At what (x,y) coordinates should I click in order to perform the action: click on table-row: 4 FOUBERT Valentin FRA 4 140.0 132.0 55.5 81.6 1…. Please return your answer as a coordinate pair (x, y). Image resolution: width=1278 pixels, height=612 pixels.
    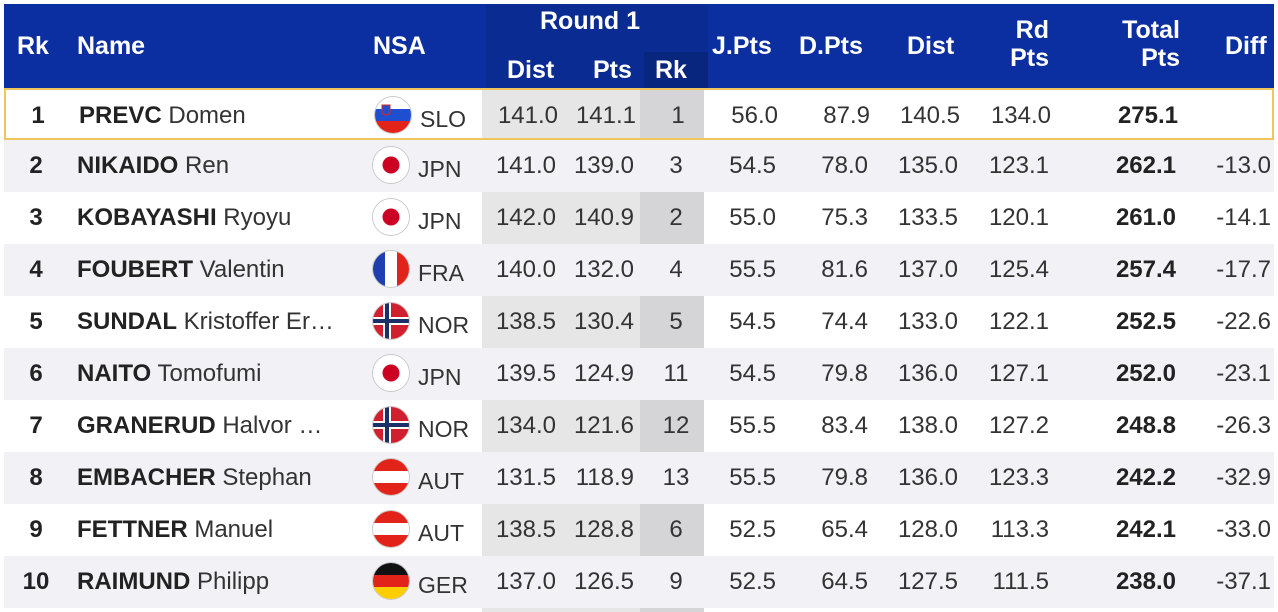
    Looking at the image, I should click on (639, 270).